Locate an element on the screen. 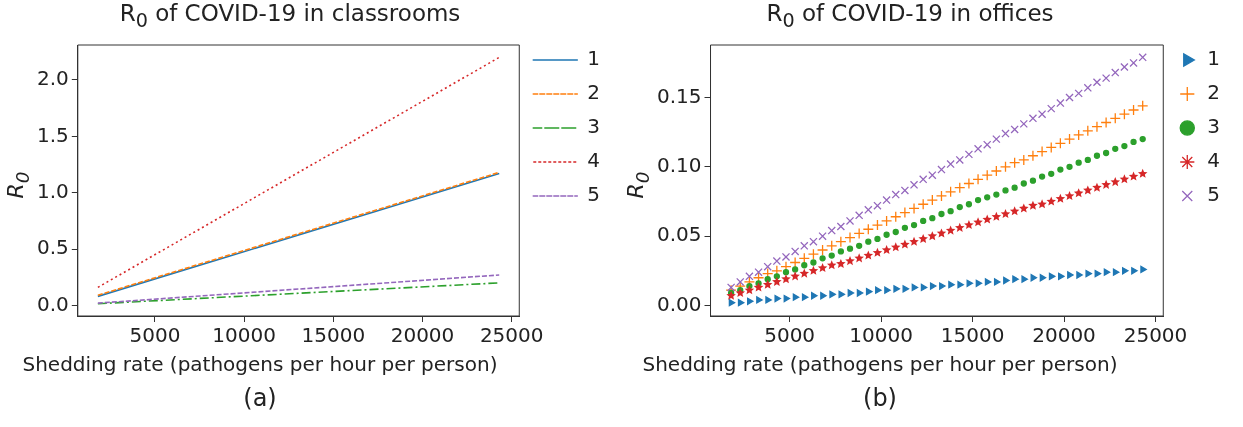 The height and width of the screenshot is (427, 1243). y-tick-label: 0.0 is located at coordinates (52, 303).